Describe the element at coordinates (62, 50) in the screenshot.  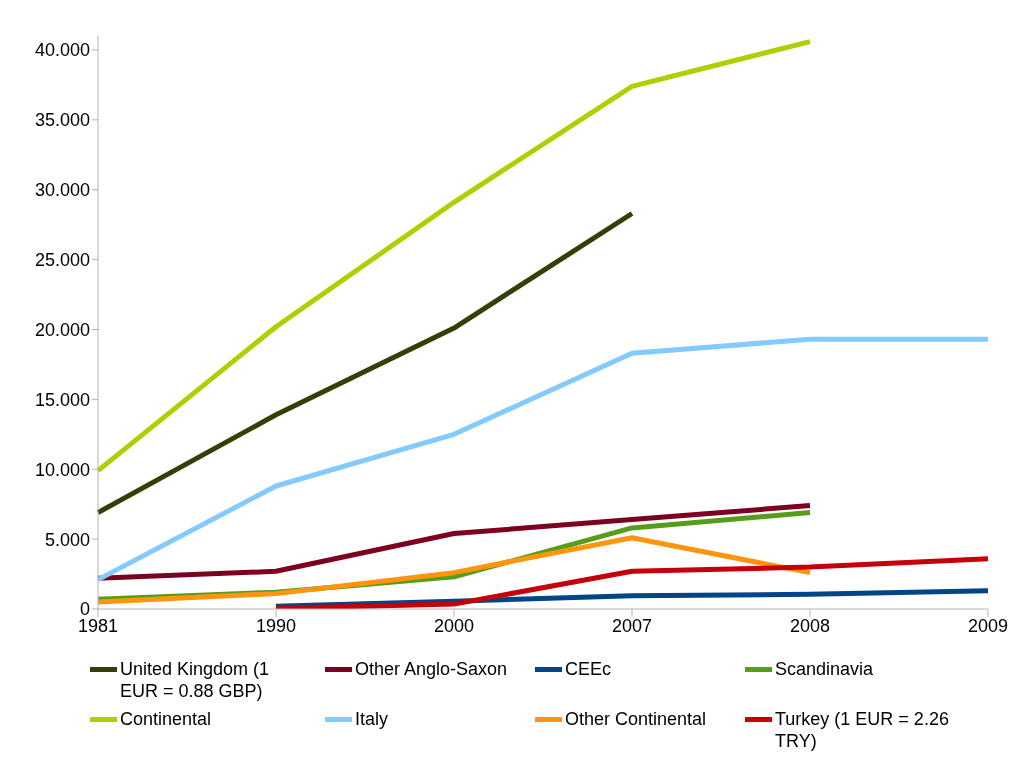
I see `y-tick-label: 40.000` at that location.